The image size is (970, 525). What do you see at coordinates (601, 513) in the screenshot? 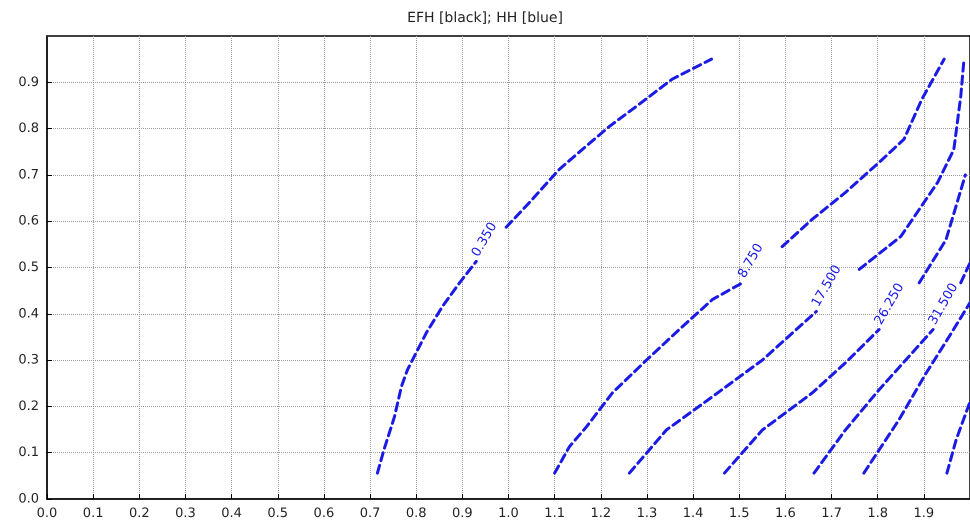
I see `x-tick-label: 1.2` at bounding box center [601, 513].